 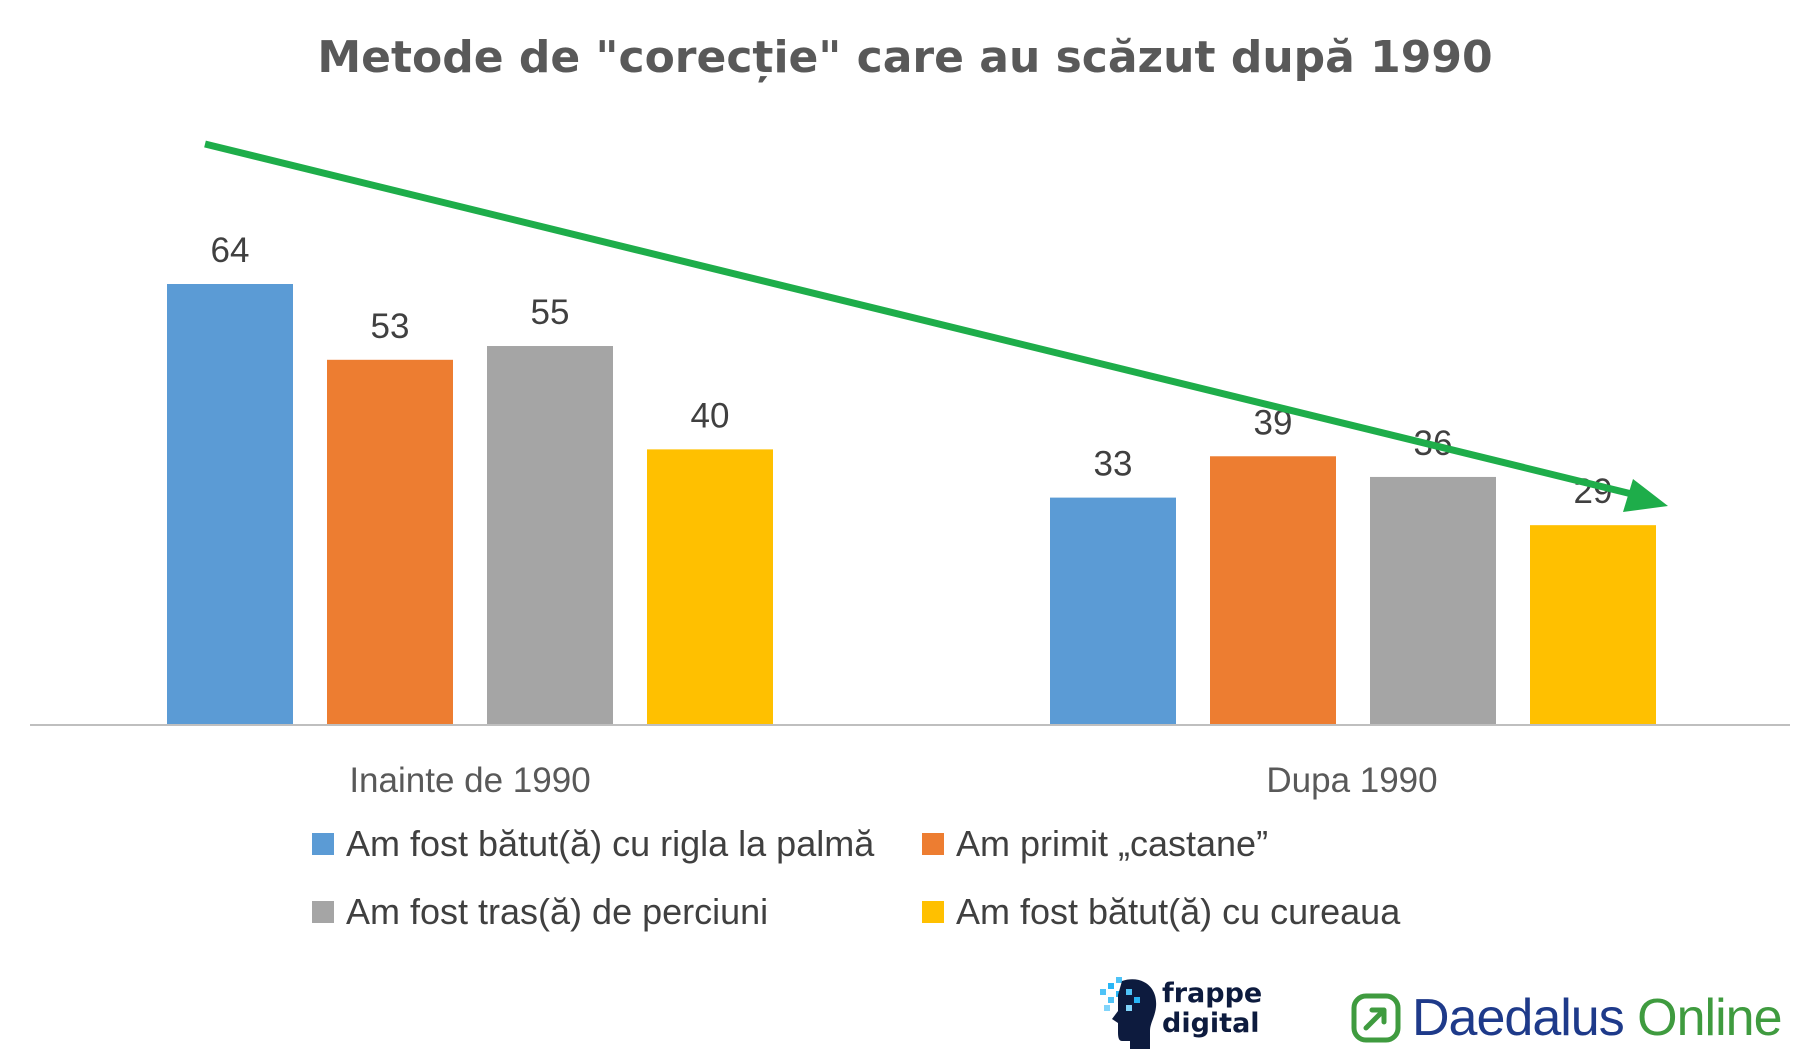 I want to click on data-label: 64, so click(x=230, y=250).